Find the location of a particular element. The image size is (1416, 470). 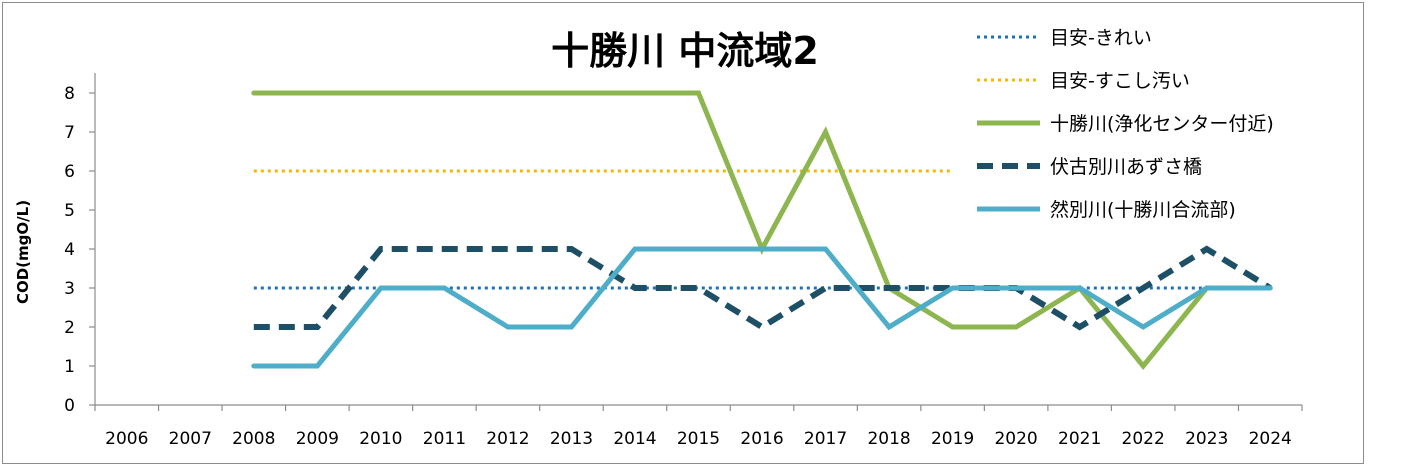

x-tick-label: 2017 is located at coordinates (825, 439).